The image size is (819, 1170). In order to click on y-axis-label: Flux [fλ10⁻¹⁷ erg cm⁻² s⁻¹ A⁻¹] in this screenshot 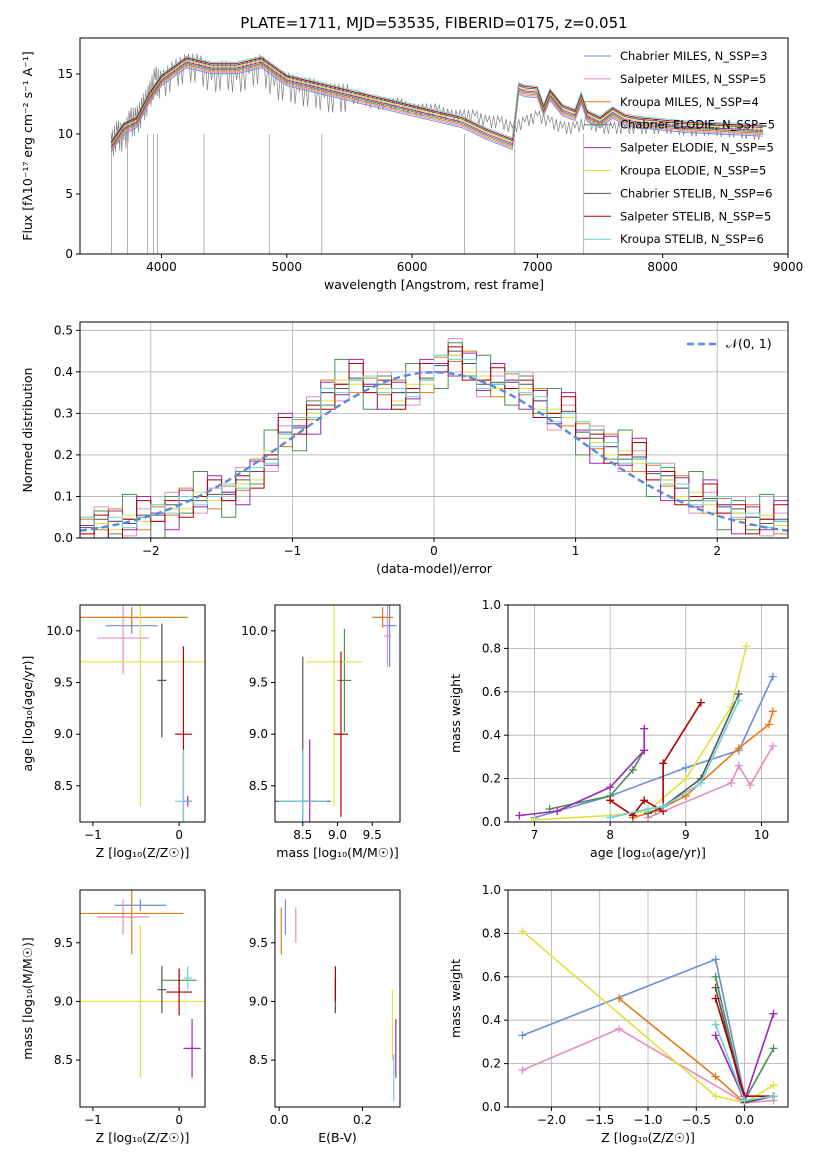, I will do `click(27, 145)`.